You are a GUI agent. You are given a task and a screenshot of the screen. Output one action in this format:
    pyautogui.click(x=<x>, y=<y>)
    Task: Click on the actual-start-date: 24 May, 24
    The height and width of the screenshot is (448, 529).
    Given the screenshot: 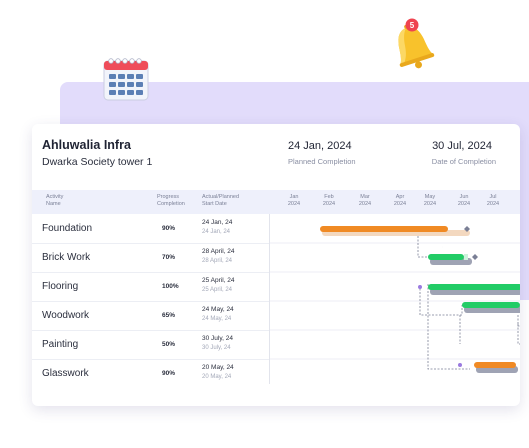 What is the action you would take?
    pyautogui.click(x=218, y=309)
    